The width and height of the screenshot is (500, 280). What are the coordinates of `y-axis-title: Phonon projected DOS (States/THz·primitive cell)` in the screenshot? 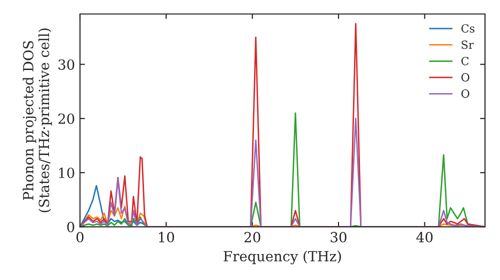 It's located at (37, 120).